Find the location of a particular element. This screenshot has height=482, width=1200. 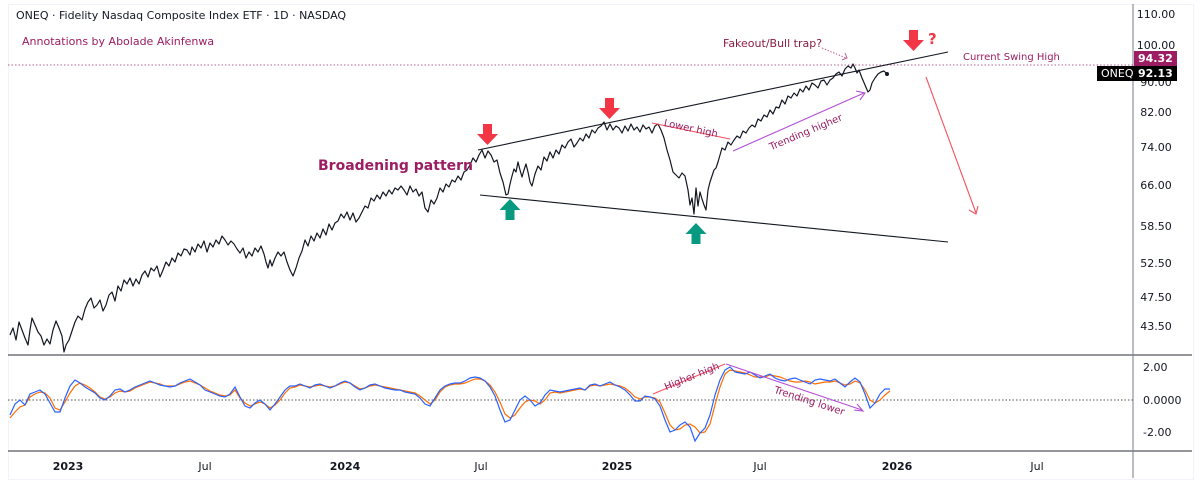

price-tick: 66.00 is located at coordinates (1156, 185).